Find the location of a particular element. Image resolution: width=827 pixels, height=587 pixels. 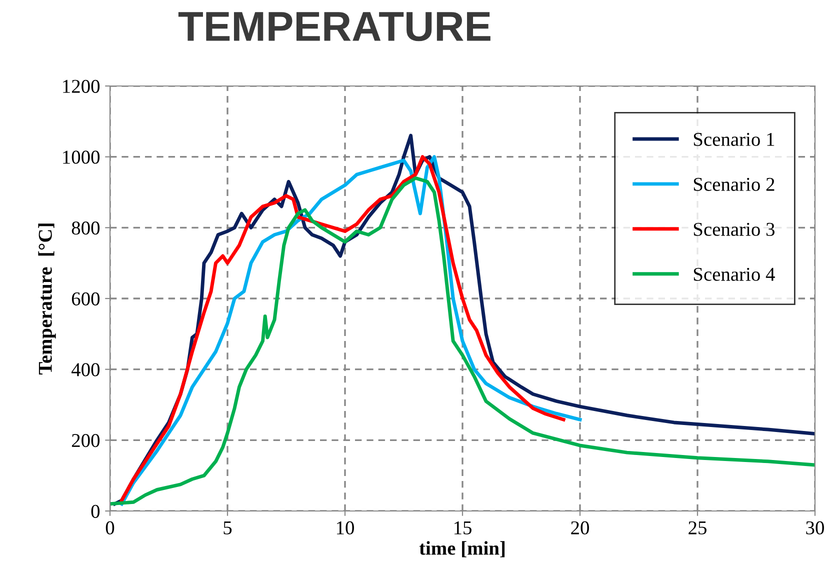

x-axis-title: time [min] is located at coordinates (462, 549).